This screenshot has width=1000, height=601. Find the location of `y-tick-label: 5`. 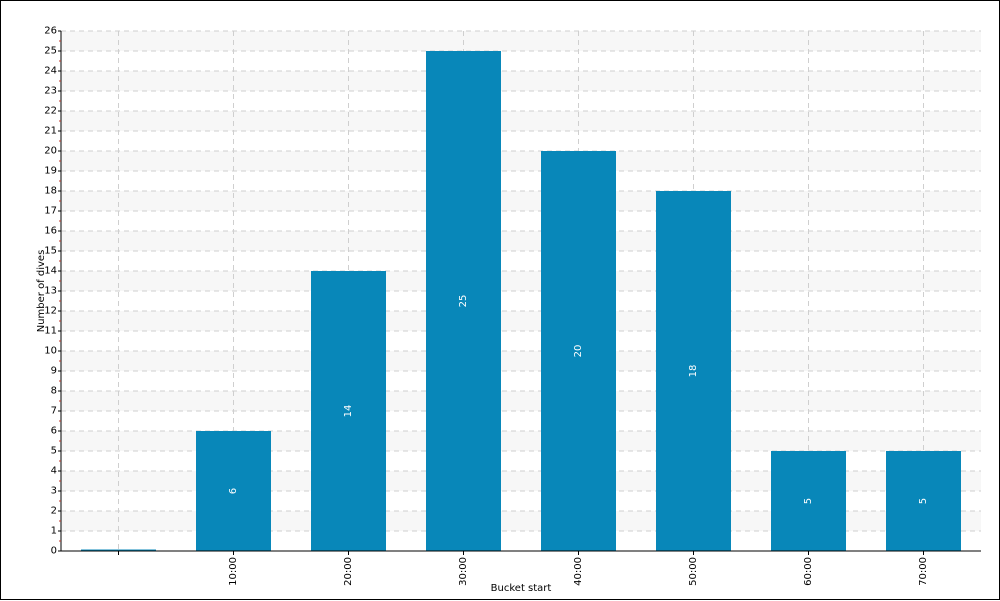

y-tick-label: 5 is located at coordinates (54, 451).